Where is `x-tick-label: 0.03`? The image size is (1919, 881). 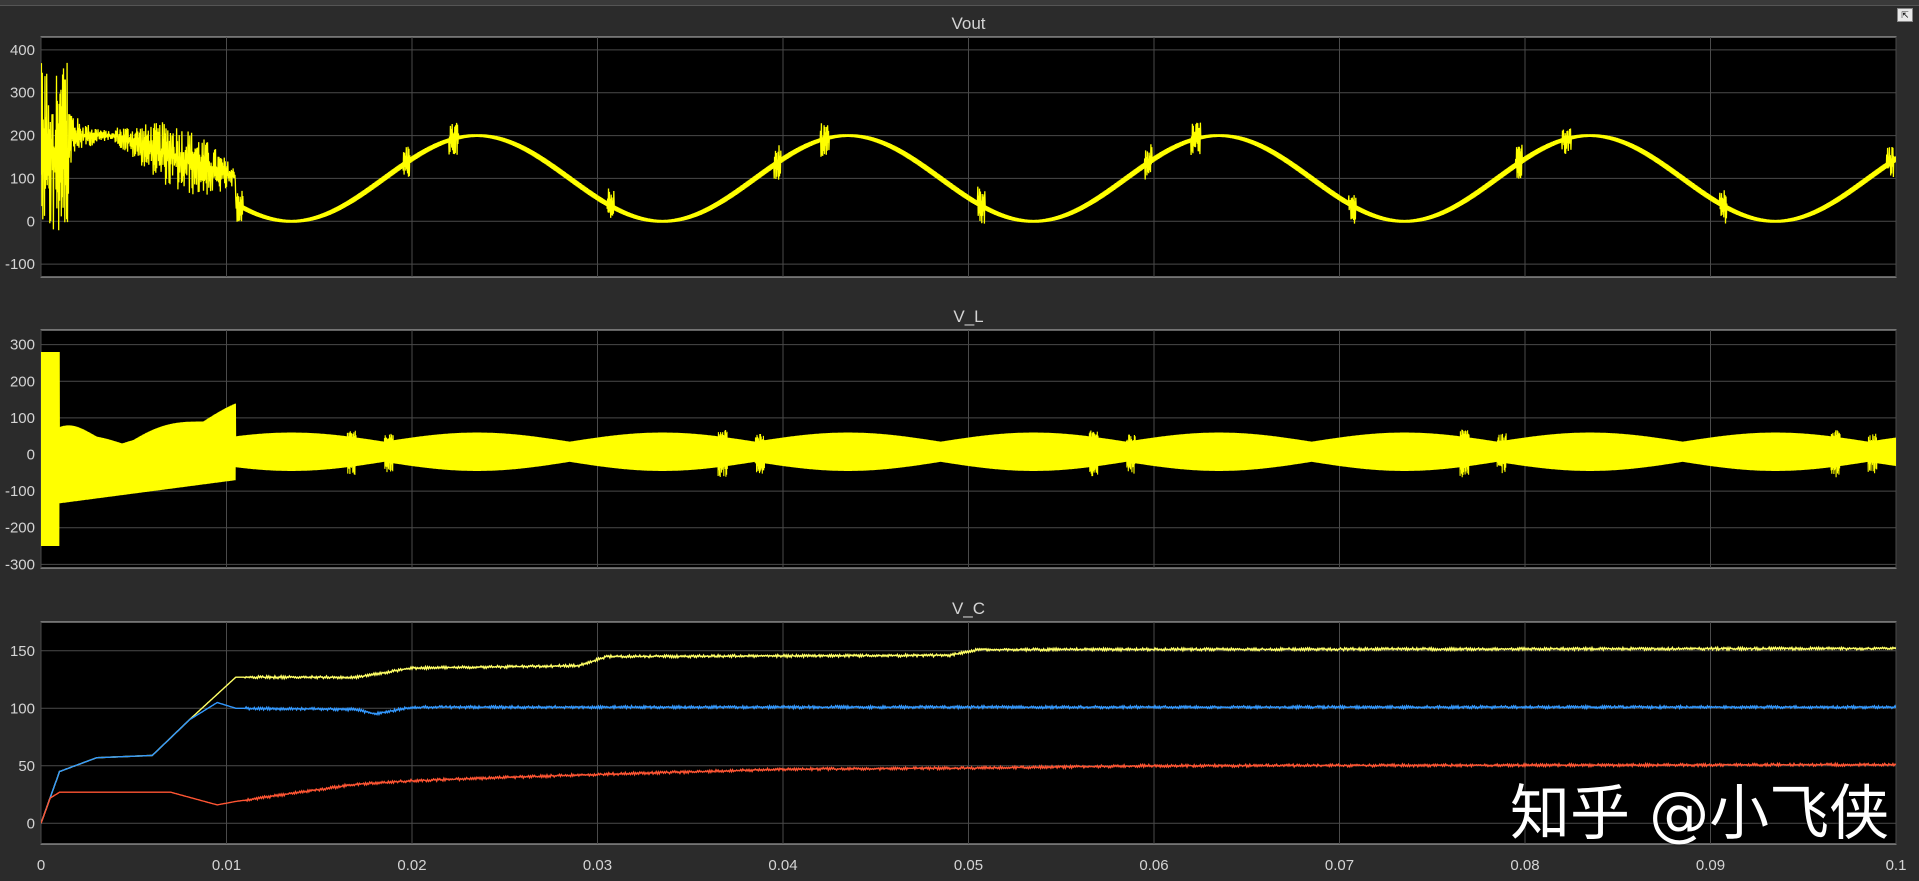 x-tick-label: 0.03 is located at coordinates (597, 865).